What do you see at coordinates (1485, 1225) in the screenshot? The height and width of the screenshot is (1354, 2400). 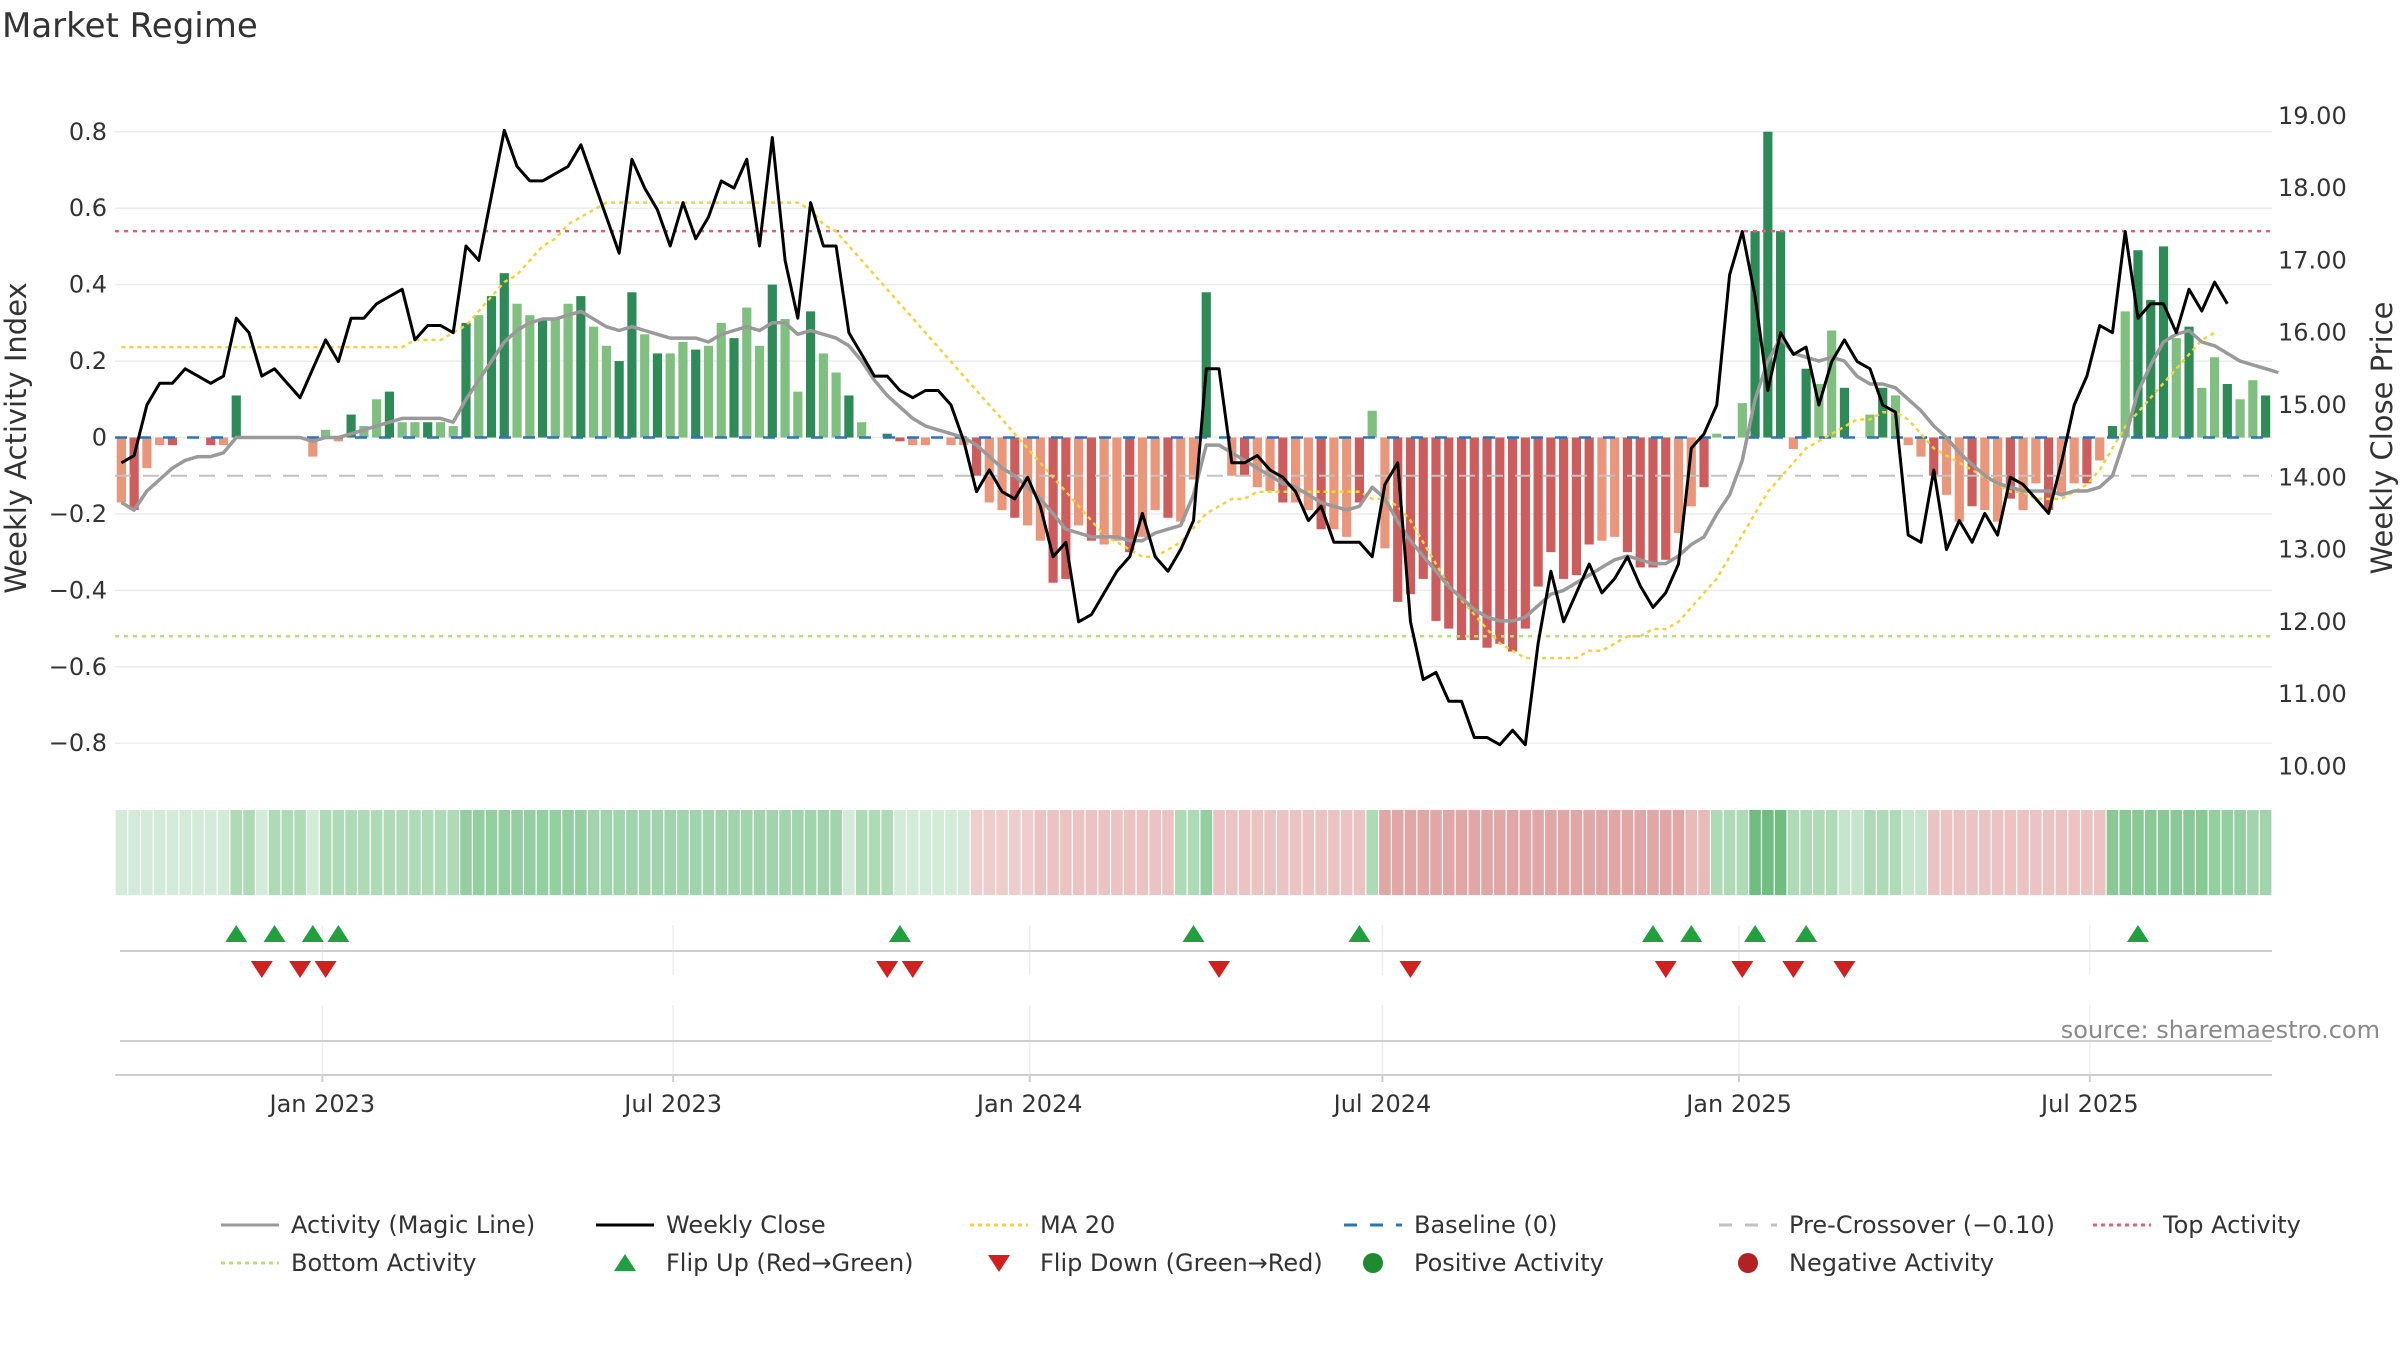 I see `legend-label: Baseline (0)` at bounding box center [1485, 1225].